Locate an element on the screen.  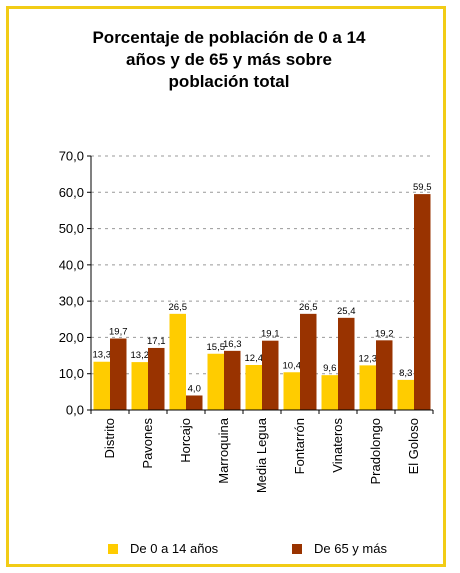
y-tick-label: 20,0 is located at coordinates (71, 337).